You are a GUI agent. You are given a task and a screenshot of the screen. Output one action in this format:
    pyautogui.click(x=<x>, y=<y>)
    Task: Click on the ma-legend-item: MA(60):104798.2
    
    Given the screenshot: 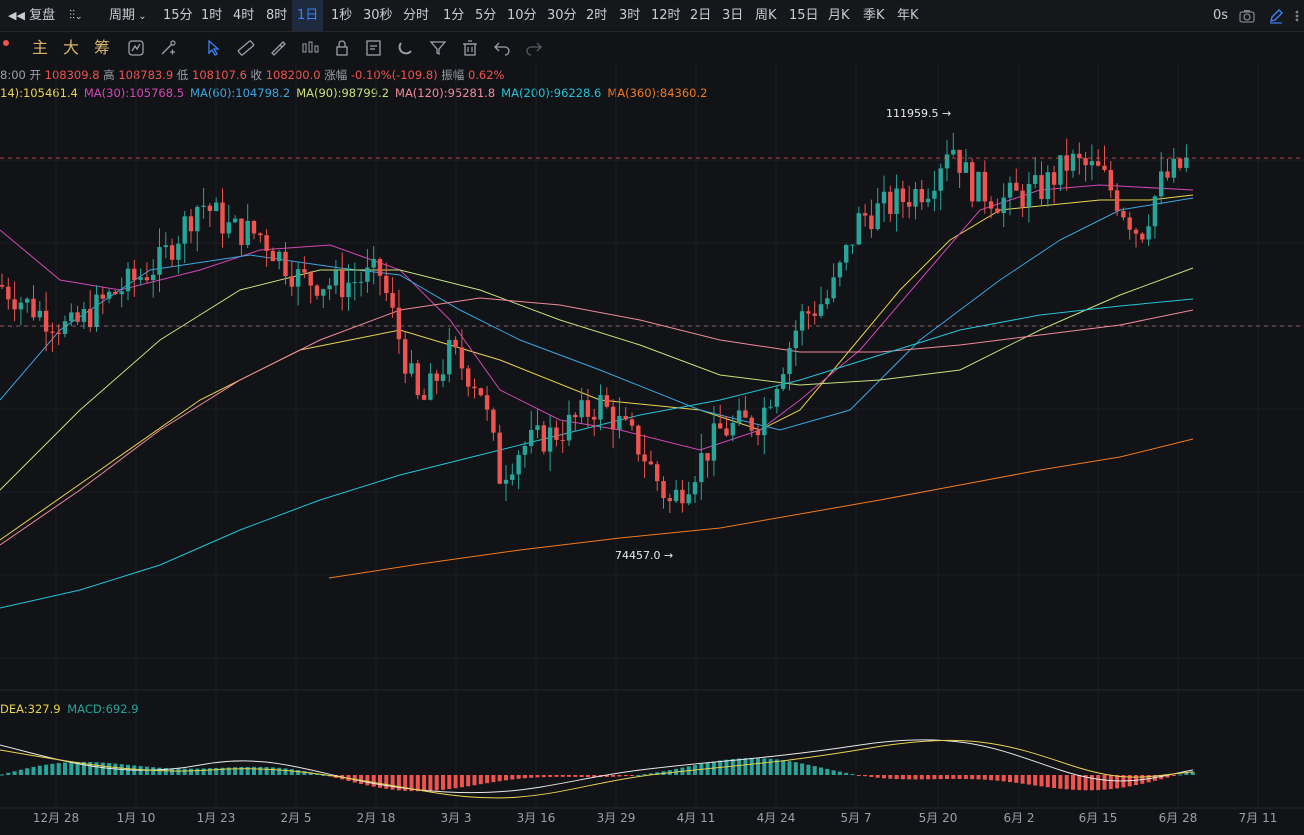 What is the action you would take?
    pyautogui.click(x=240, y=93)
    